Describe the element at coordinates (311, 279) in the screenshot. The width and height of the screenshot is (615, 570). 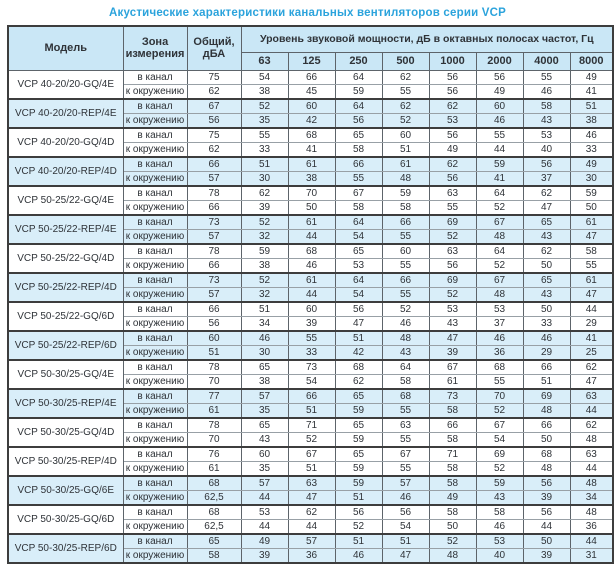
I see `spl-value: 61` at that location.